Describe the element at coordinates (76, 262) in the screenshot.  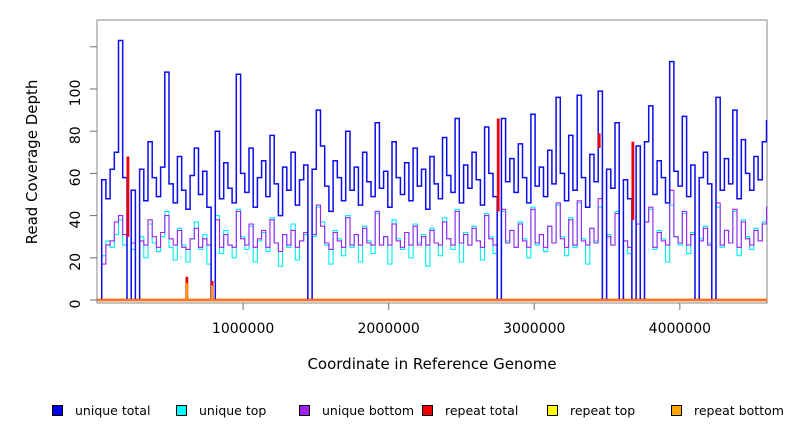
I see `y-tick-label: 20` at that location.